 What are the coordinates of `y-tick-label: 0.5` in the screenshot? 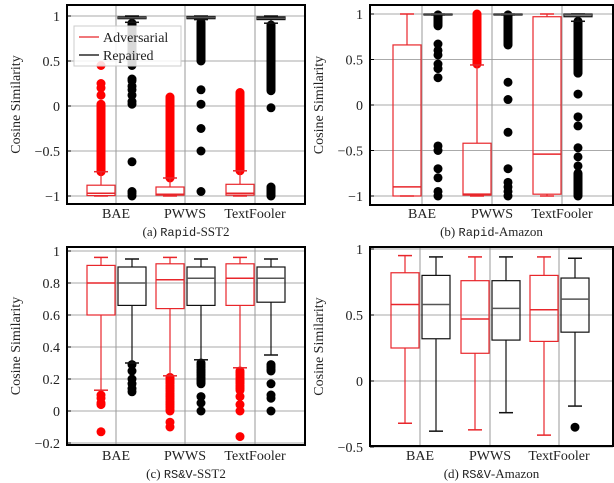 It's located at (52, 62).